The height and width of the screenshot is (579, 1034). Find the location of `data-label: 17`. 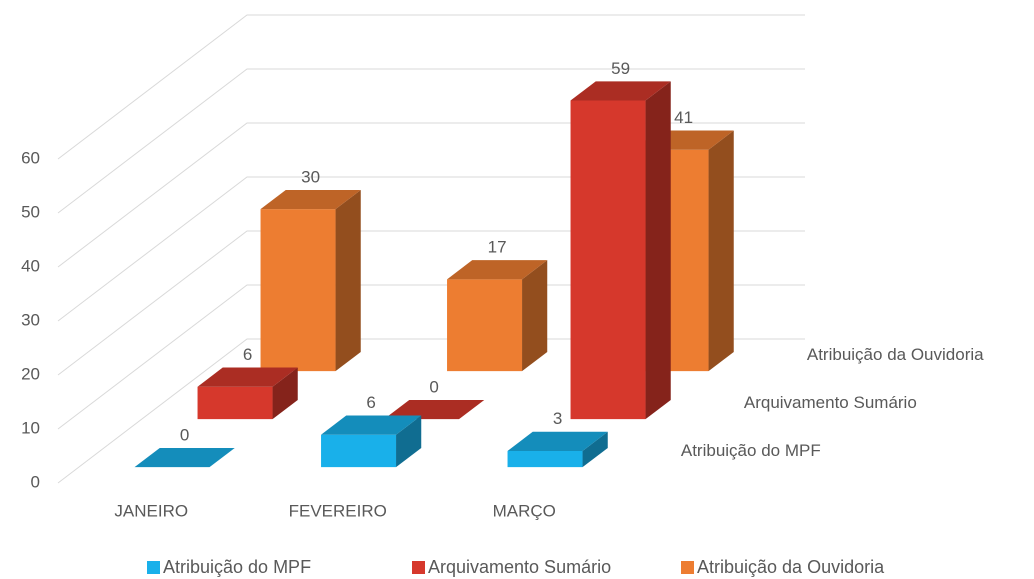

data-label: 17 is located at coordinates (497, 247).